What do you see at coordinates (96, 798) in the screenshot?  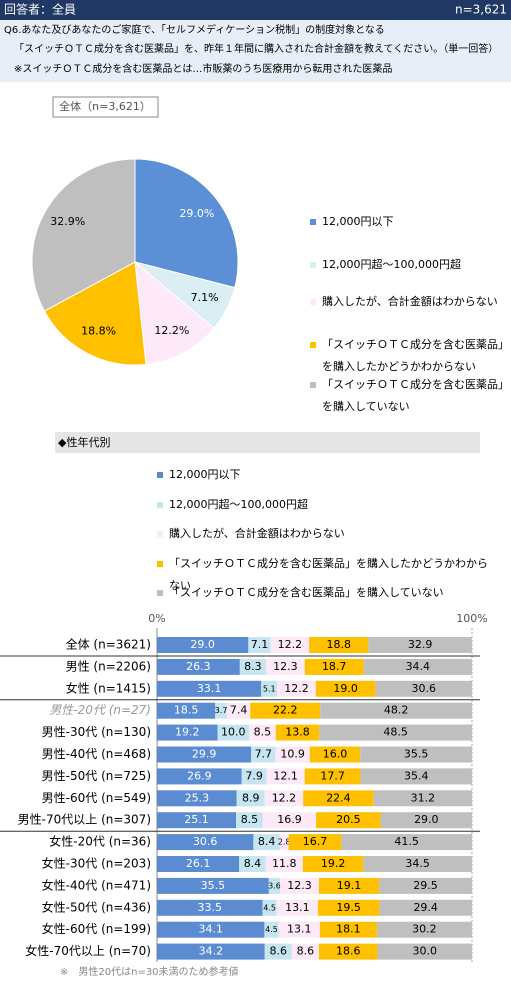 I see `category-label: 男性-60代 (n=549)` at bounding box center [96, 798].